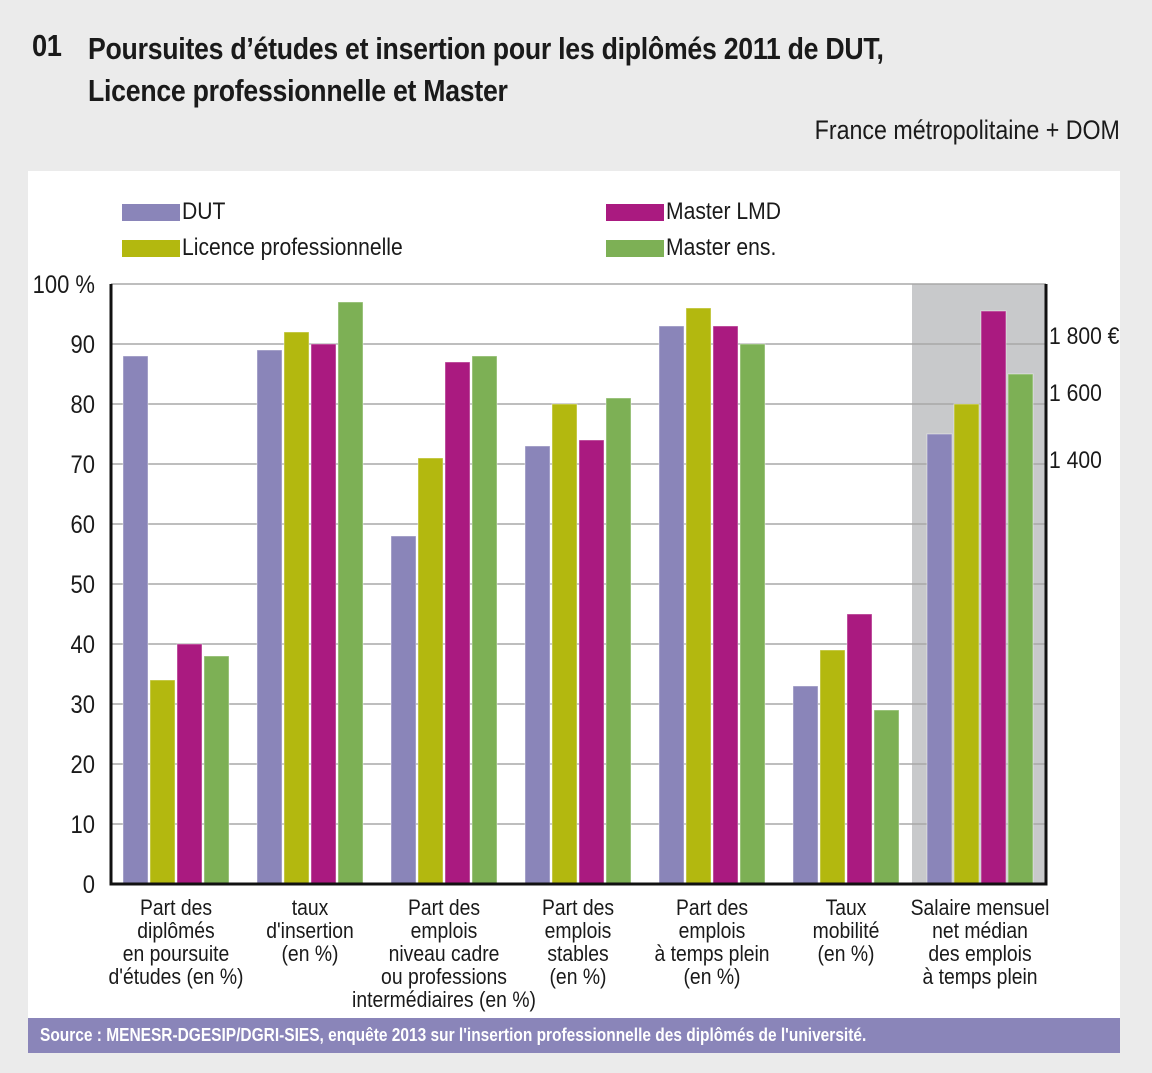 The width and height of the screenshot is (1152, 1073). I want to click on y2-tick-label: 1 800 €, so click(1084, 336).